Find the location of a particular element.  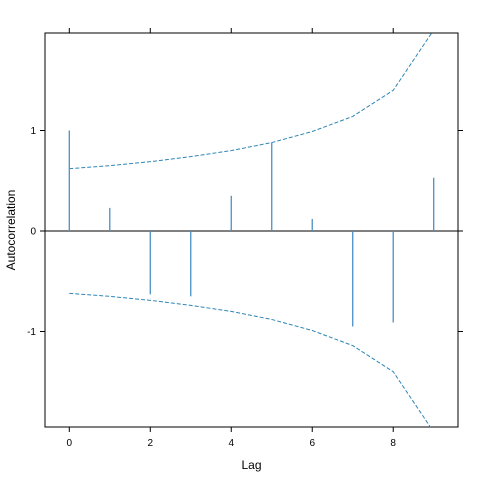

x-tick-label: 4 is located at coordinates (231, 443).